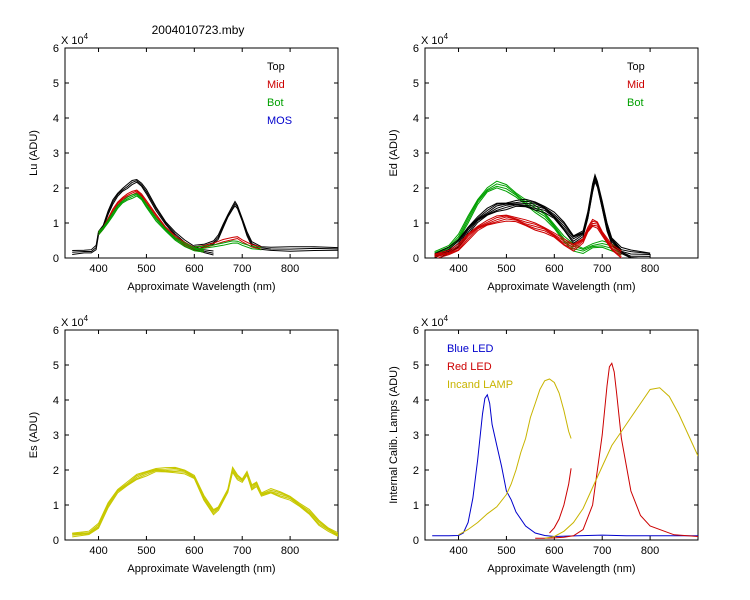  Describe the element at coordinates (56, 436) in the screenshot. I see `es-ytick-label: 3` at that location.